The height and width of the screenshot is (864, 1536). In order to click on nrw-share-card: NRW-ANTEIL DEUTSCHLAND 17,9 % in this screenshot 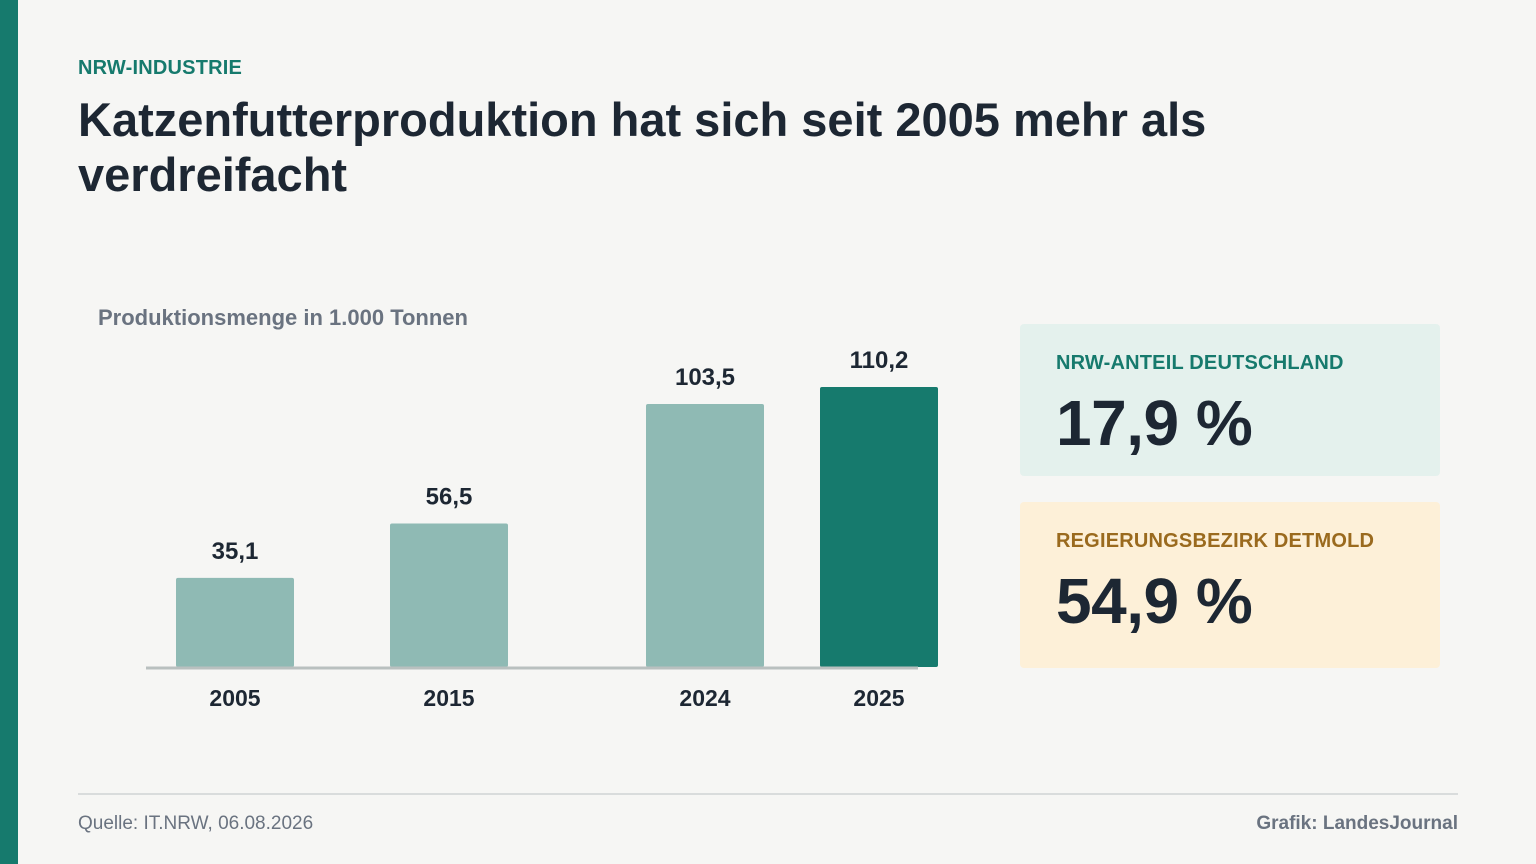, I will do `click(1230, 400)`.